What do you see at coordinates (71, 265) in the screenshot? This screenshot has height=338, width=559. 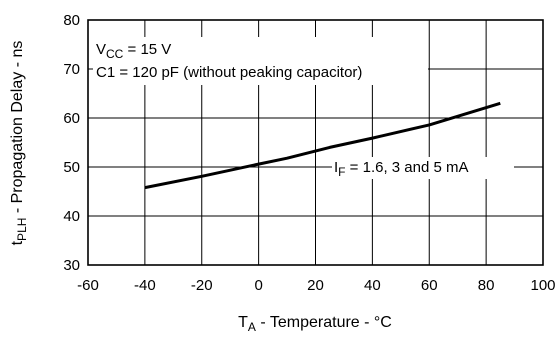 I see `y-tick-label: 30` at bounding box center [71, 265].